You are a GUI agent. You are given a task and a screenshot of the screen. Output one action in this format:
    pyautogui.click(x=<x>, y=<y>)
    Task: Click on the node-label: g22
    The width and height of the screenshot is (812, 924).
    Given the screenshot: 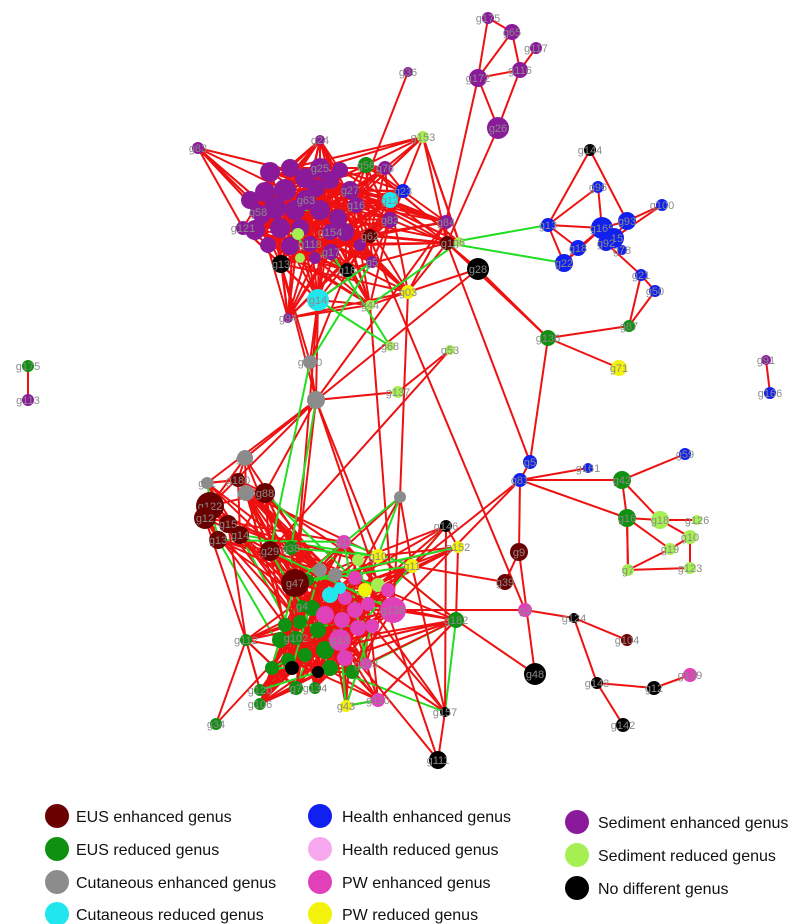 What is the action you would take?
    pyautogui.click(x=564, y=264)
    